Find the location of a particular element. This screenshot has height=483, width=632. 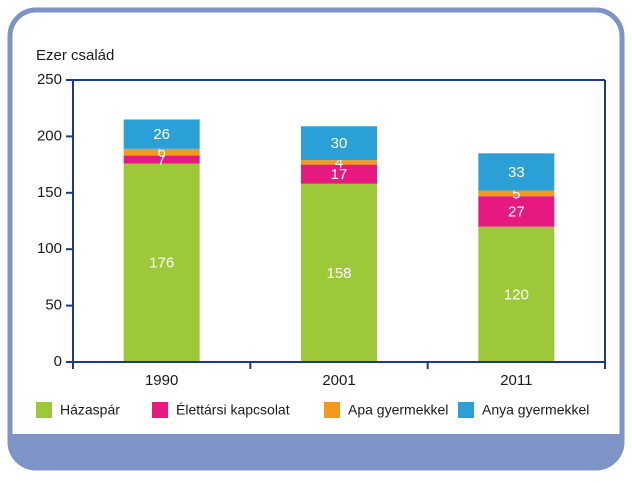

data-label: 6 is located at coordinates (161, 152).